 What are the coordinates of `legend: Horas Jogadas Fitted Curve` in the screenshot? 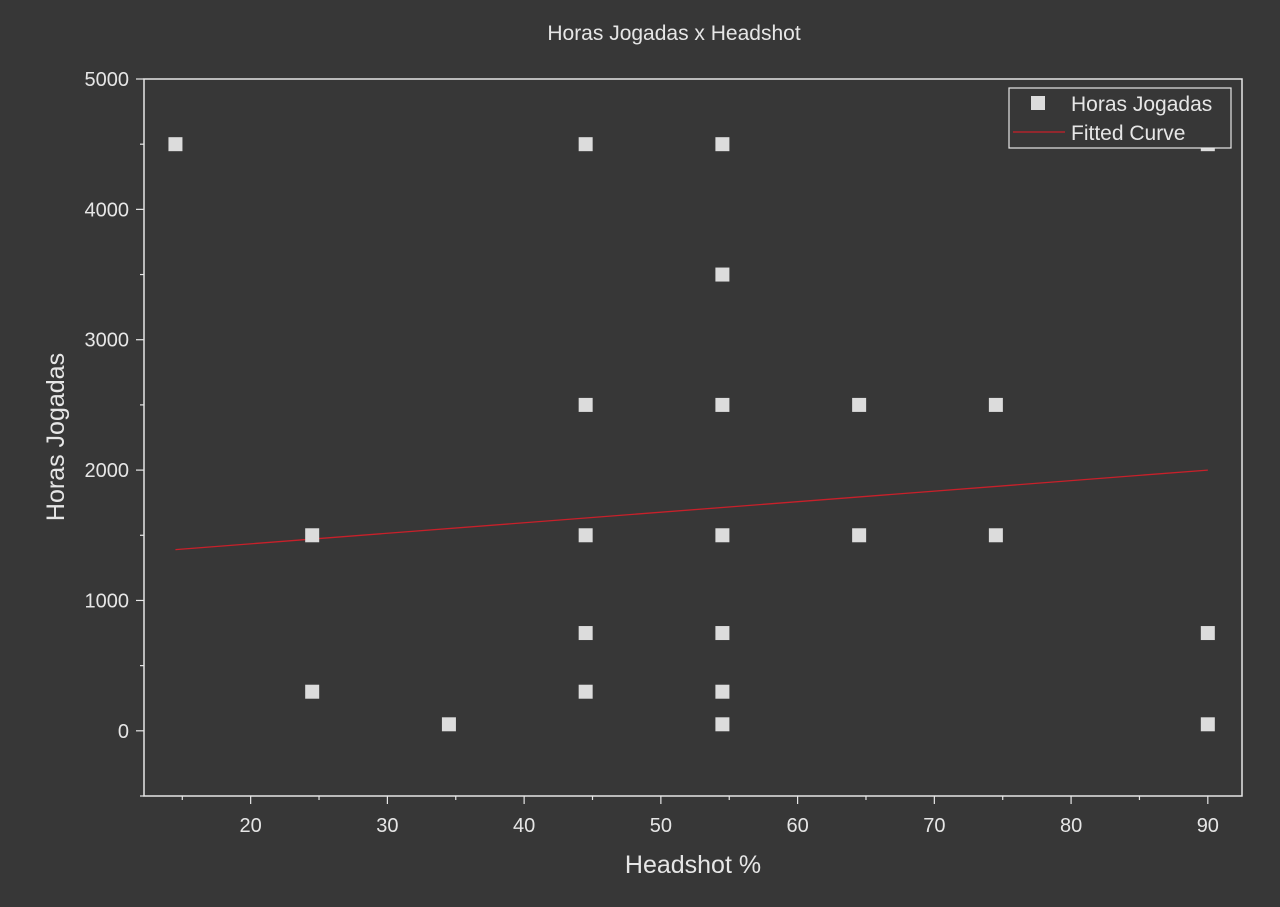 It's located at (1120, 118).